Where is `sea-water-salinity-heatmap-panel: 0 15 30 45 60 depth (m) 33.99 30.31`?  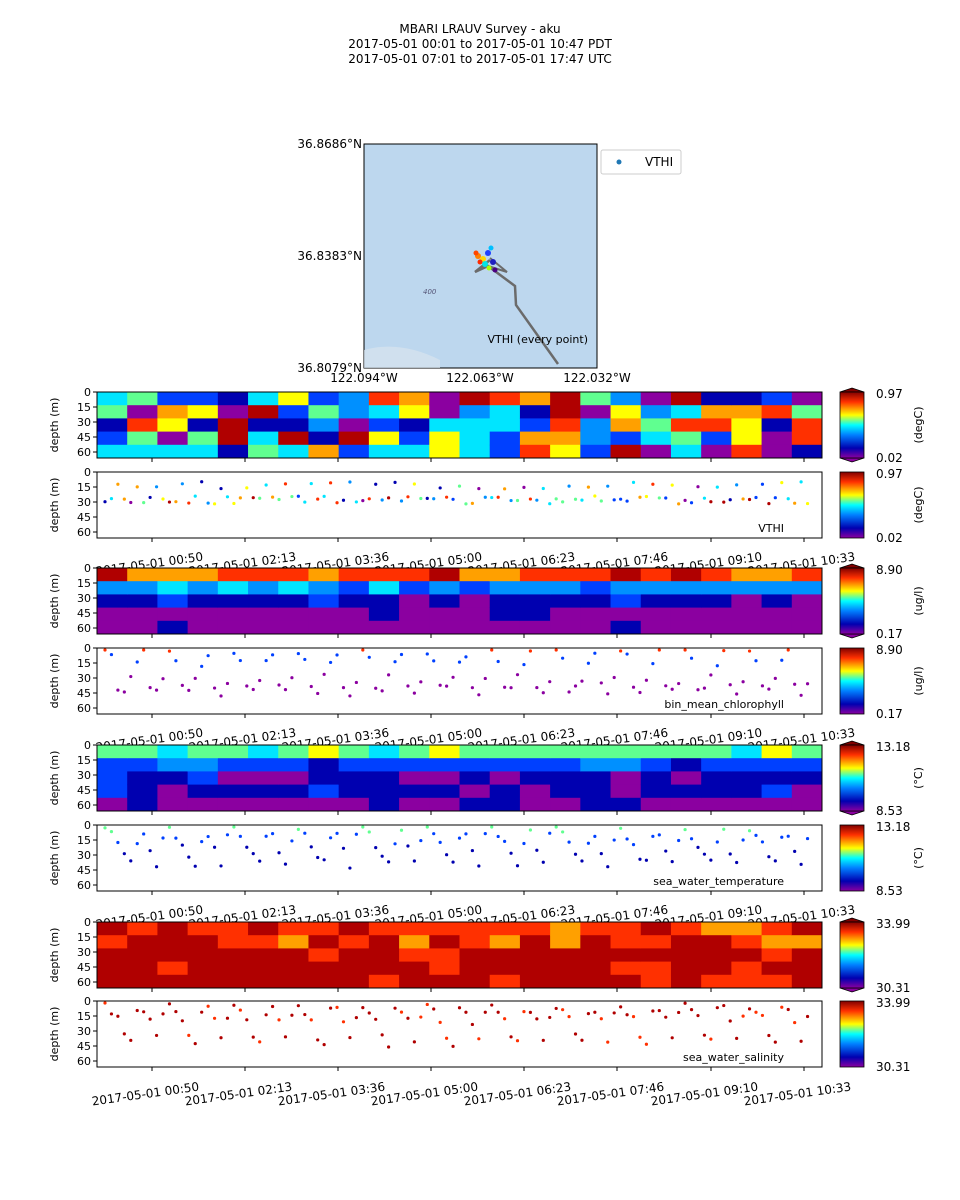
sea-water-salinity-heatmap-panel: 0 15 30 45 60 depth (m) 33.99 30.31 is located at coordinates (479, 955).